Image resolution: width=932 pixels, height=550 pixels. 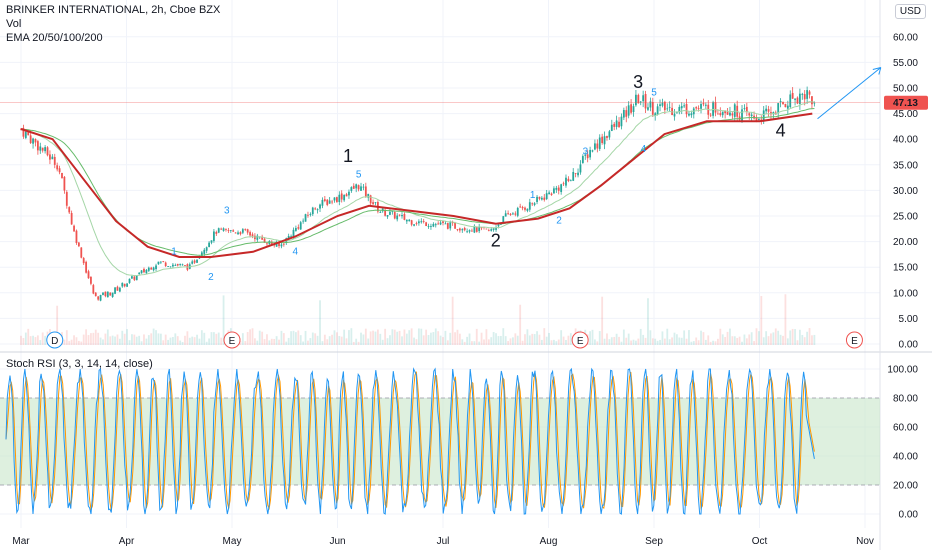 I want to click on time-axis-tick: Mar, so click(x=21, y=541).